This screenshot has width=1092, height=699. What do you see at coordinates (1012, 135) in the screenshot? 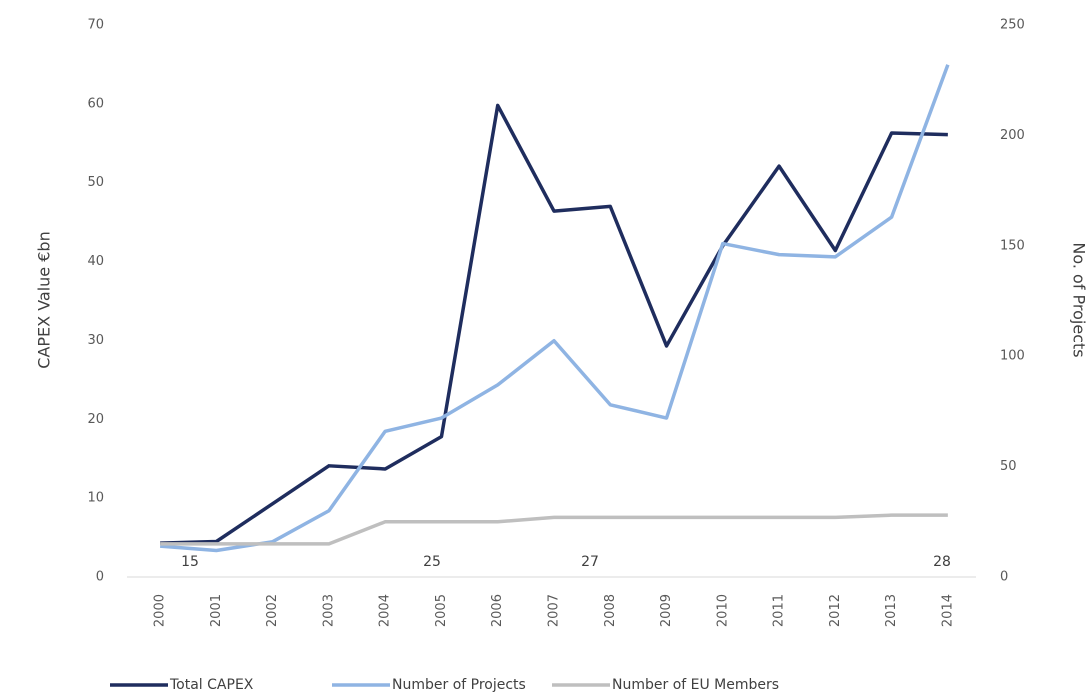
I see `y2-tick-label: 200` at bounding box center [1012, 135].